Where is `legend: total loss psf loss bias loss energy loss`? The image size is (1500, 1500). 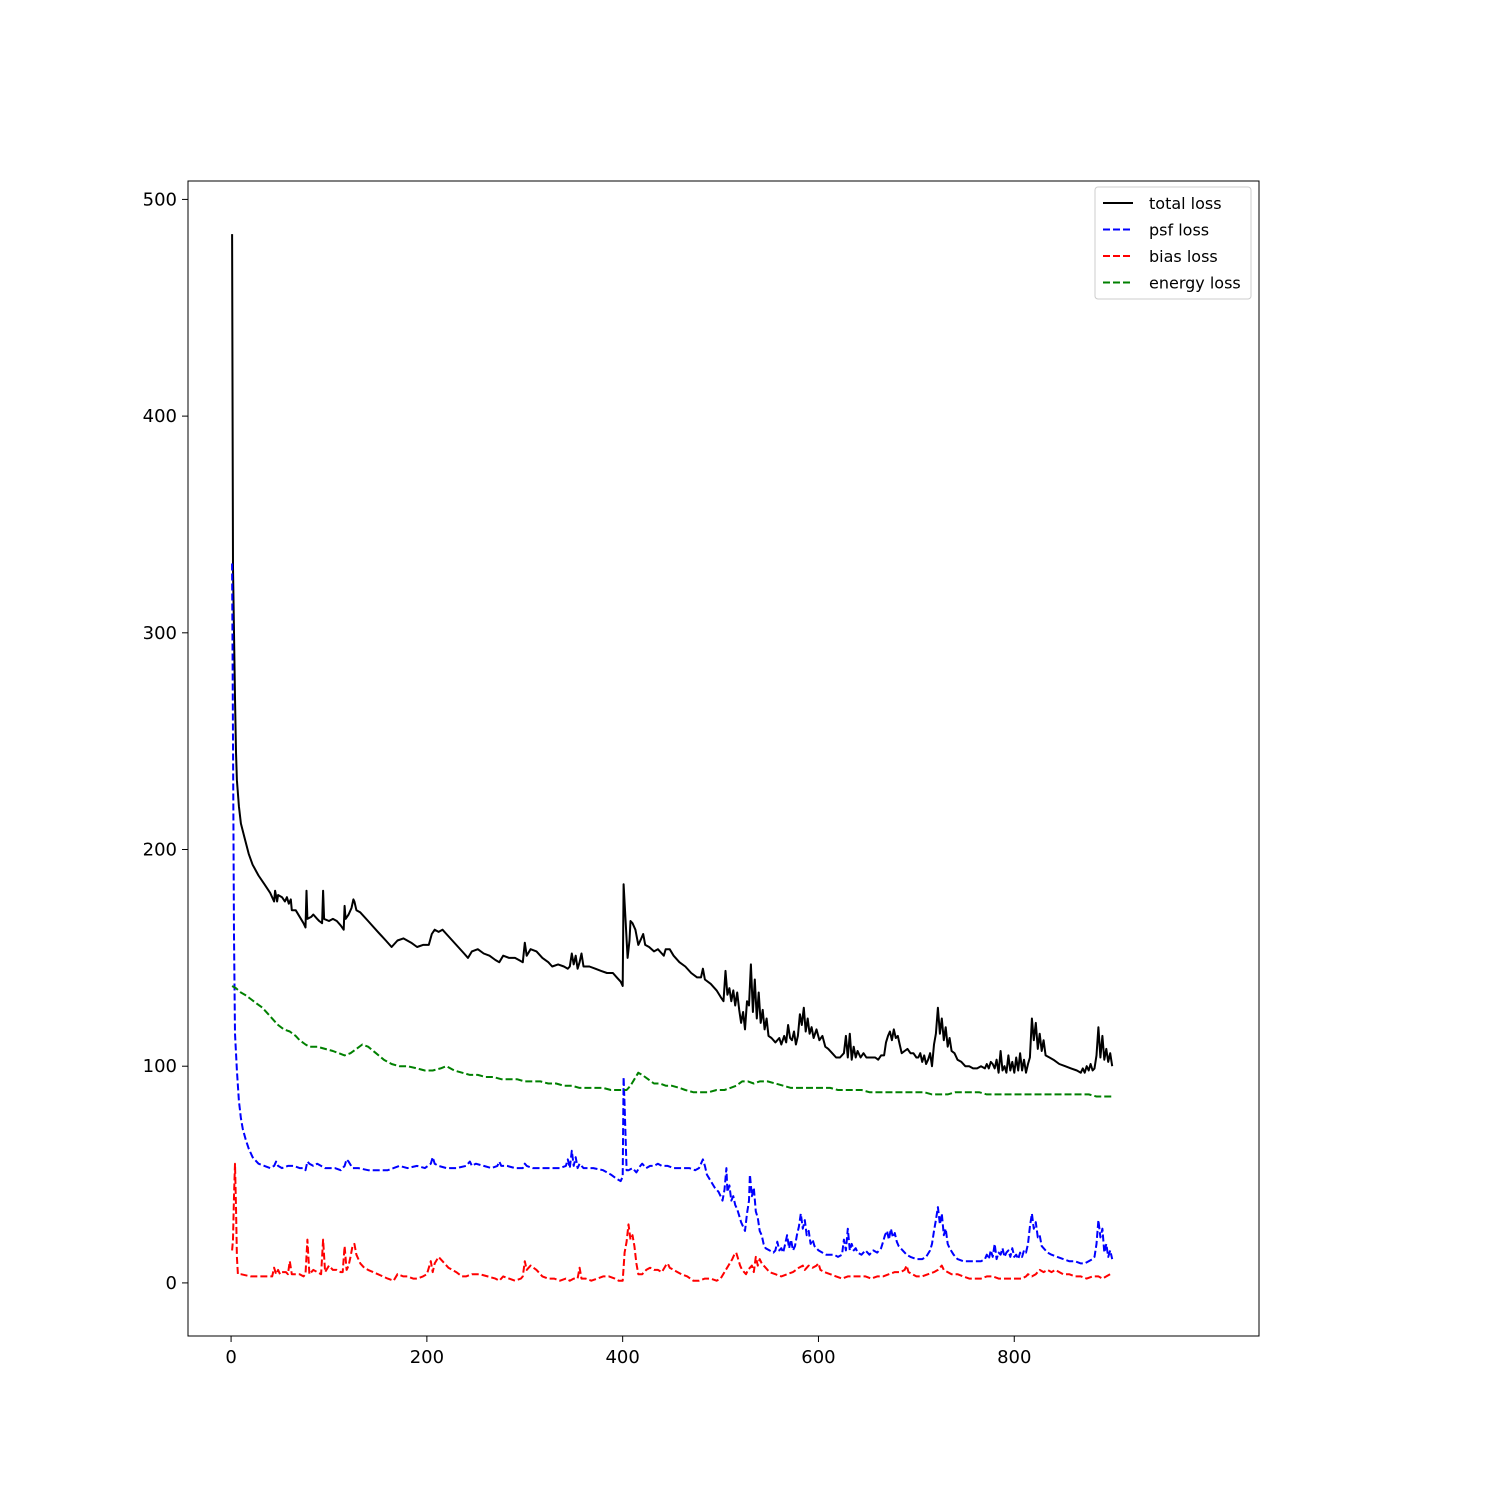 legend: total loss psf loss bias loss energy loss is located at coordinates (1173, 243).